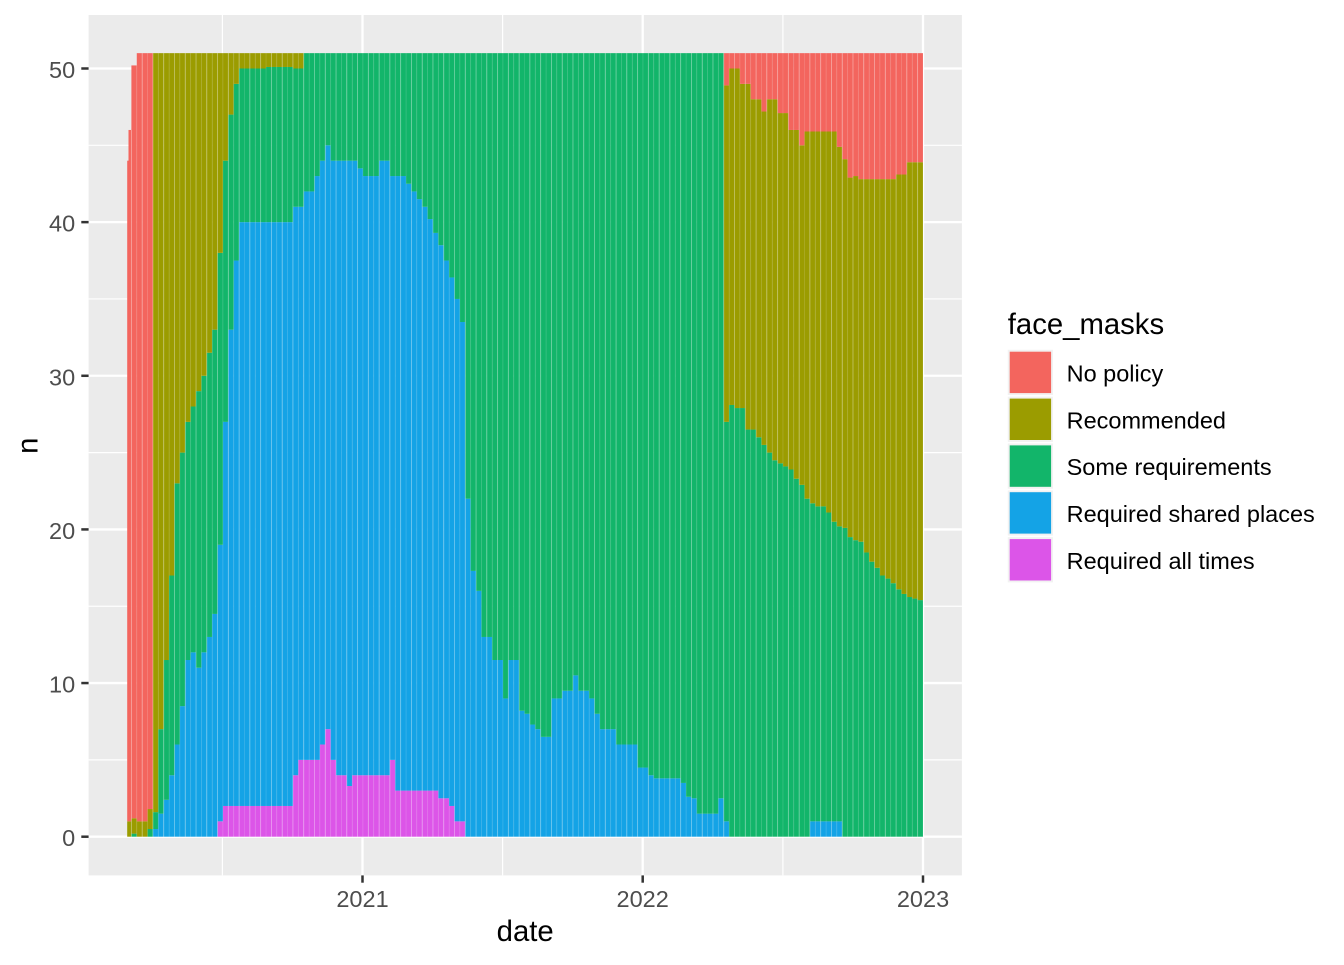 The width and height of the screenshot is (1344, 965). I want to click on svg-text: 40, so click(62, 224).